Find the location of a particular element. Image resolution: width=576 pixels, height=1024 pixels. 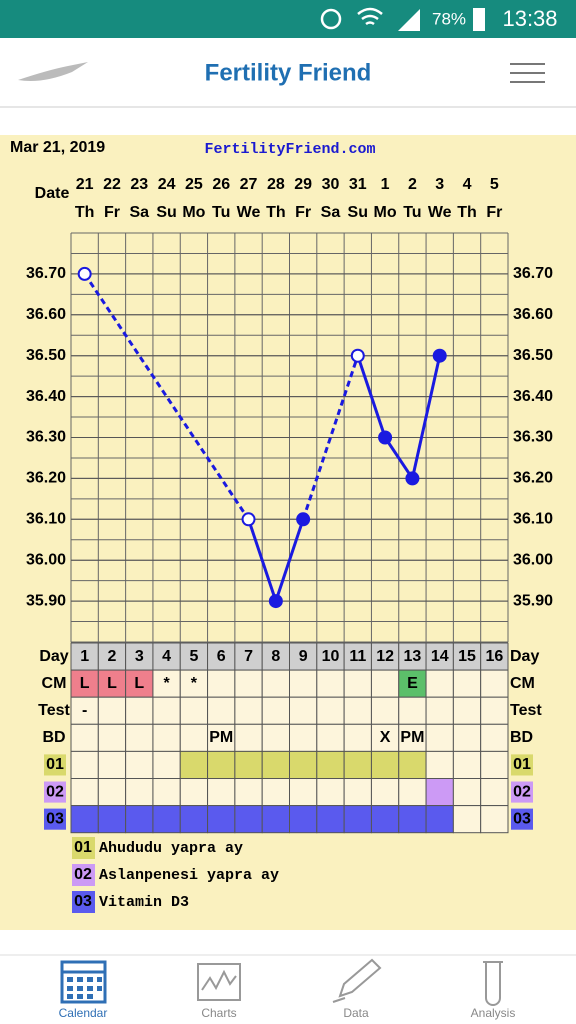

row-label: Test is located at coordinates (526, 710).